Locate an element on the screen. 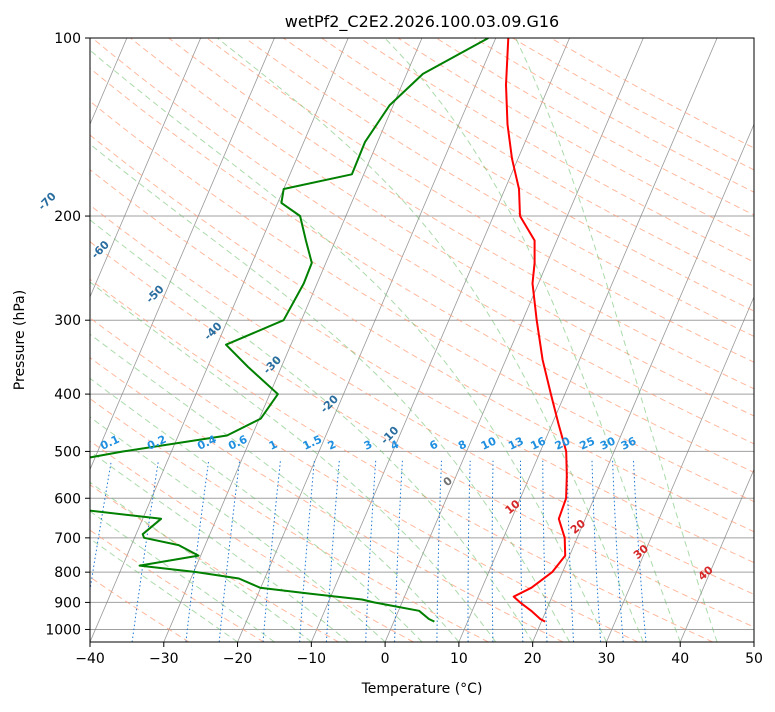 The image size is (775, 712). mixing-ratio-label: 0.2 is located at coordinates (156, 443).